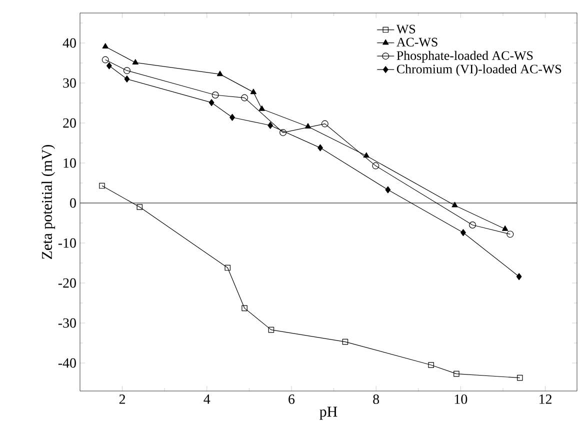 The image size is (584, 443). Describe the element at coordinates (67, 323) in the screenshot. I see `y-tick-label: -30` at that location.